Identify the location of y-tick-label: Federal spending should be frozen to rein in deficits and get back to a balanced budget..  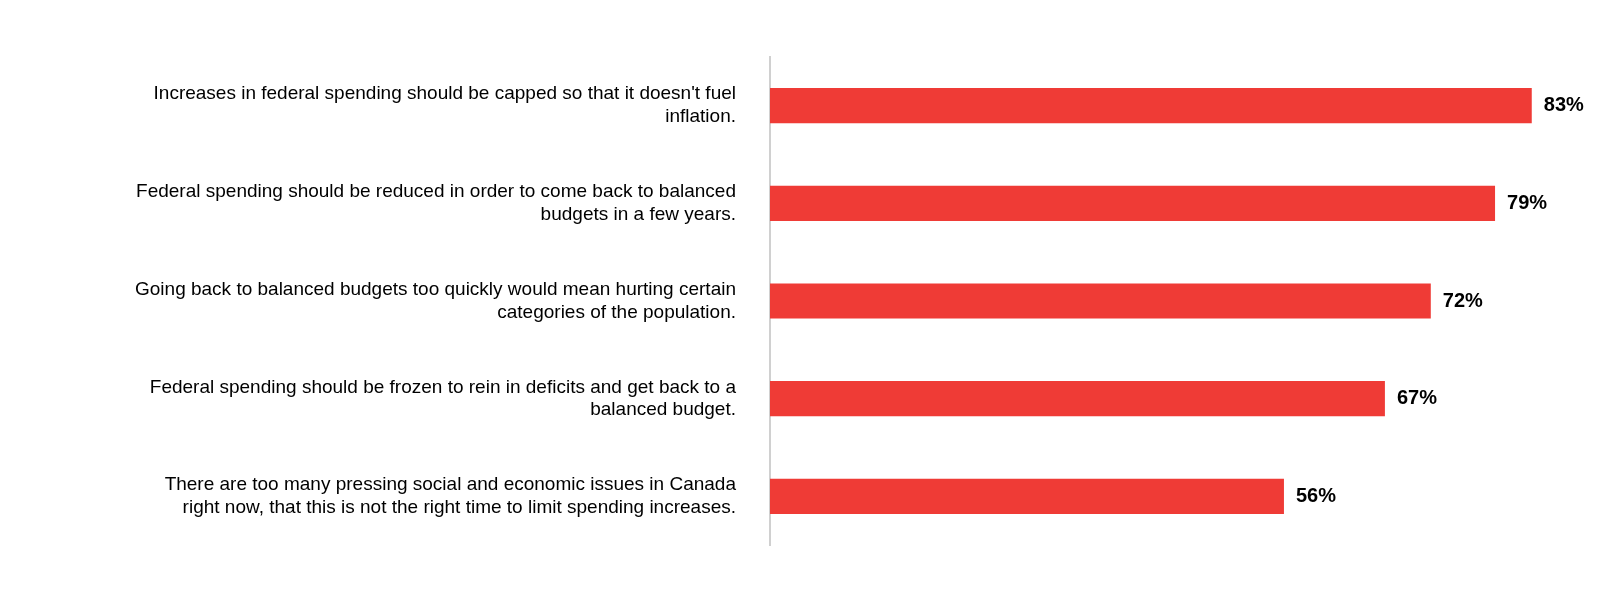
(443, 397).